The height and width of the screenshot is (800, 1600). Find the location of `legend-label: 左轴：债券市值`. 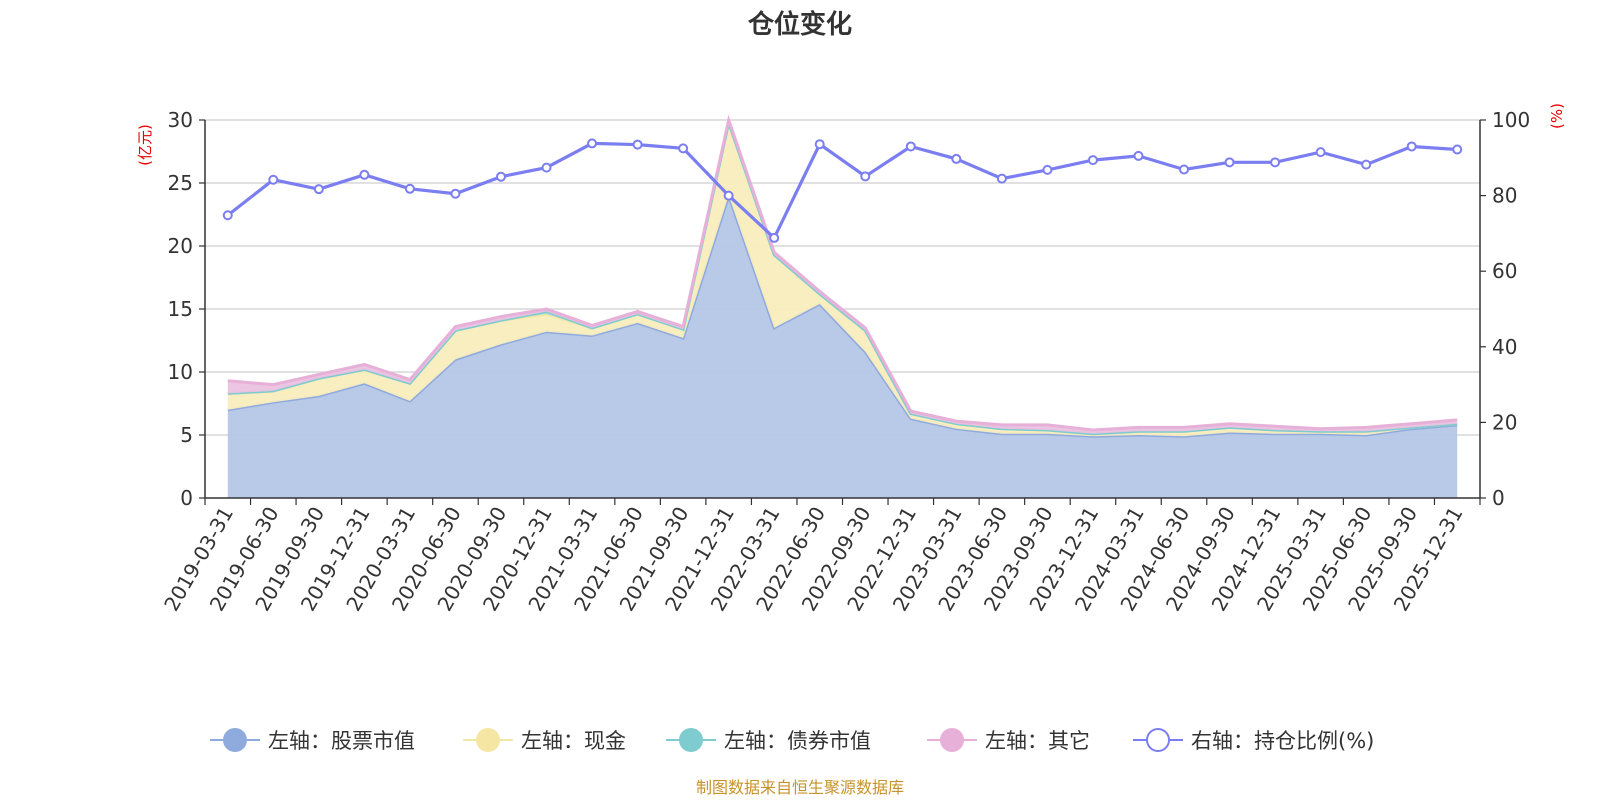

legend-label: 左轴：债券市值 is located at coordinates (797, 741).